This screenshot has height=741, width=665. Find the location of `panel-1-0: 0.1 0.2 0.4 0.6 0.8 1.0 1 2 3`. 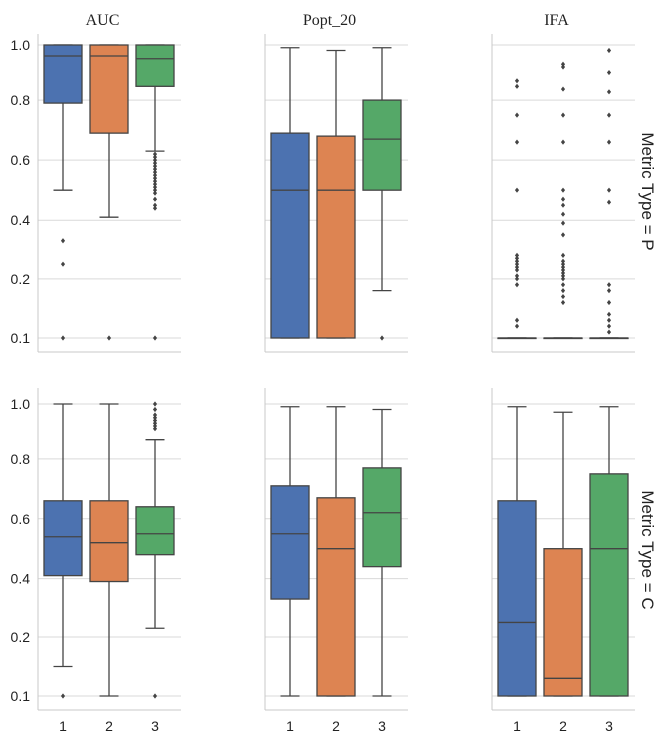

panel-1-0: 0.1 0.2 0.4 0.6 0.8 1.0 1 2 3 is located at coordinates (96, 561).